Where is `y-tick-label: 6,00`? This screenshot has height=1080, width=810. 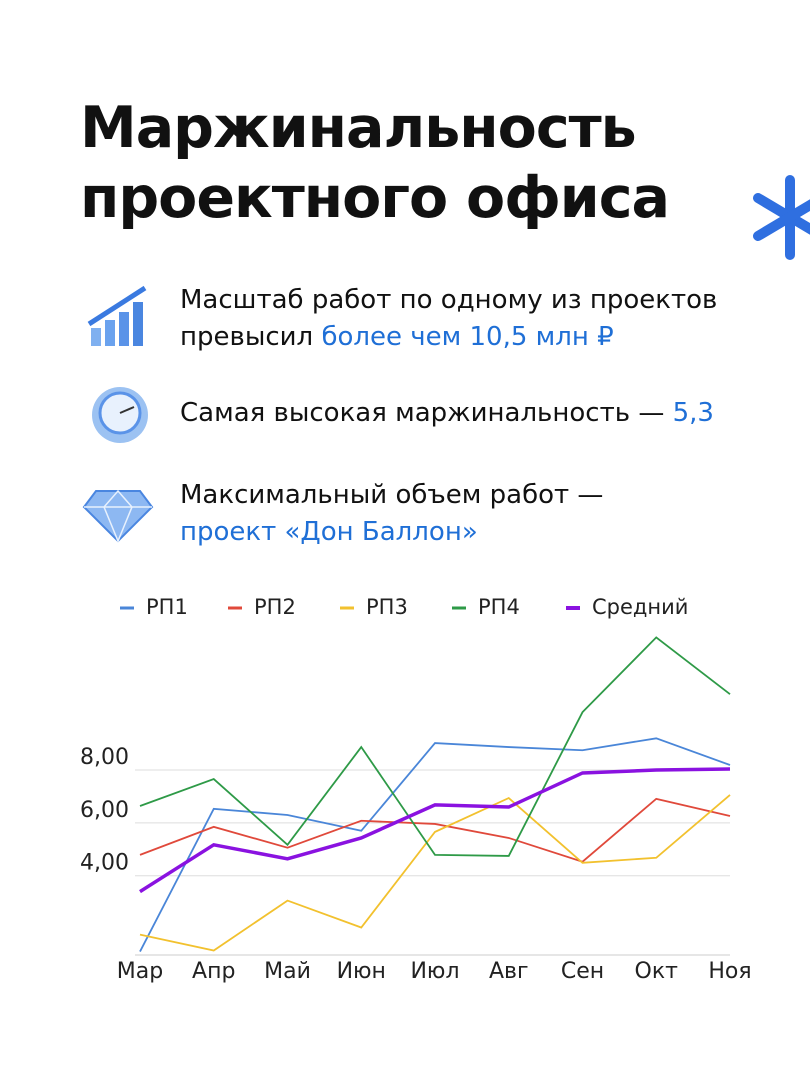
y-tick-label: 6,00 is located at coordinates (104, 810).